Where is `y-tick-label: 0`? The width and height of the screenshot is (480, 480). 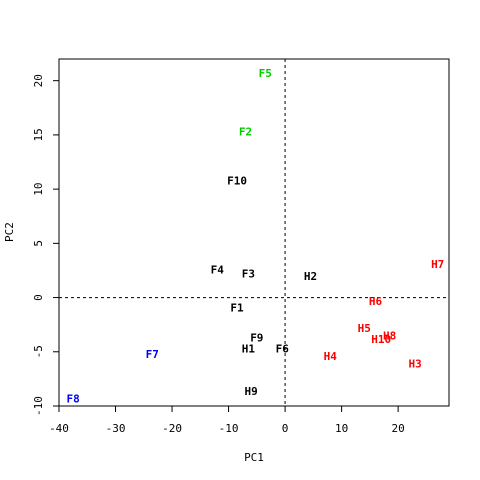
y-tick-label: 0 is located at coordinates (38, 297).